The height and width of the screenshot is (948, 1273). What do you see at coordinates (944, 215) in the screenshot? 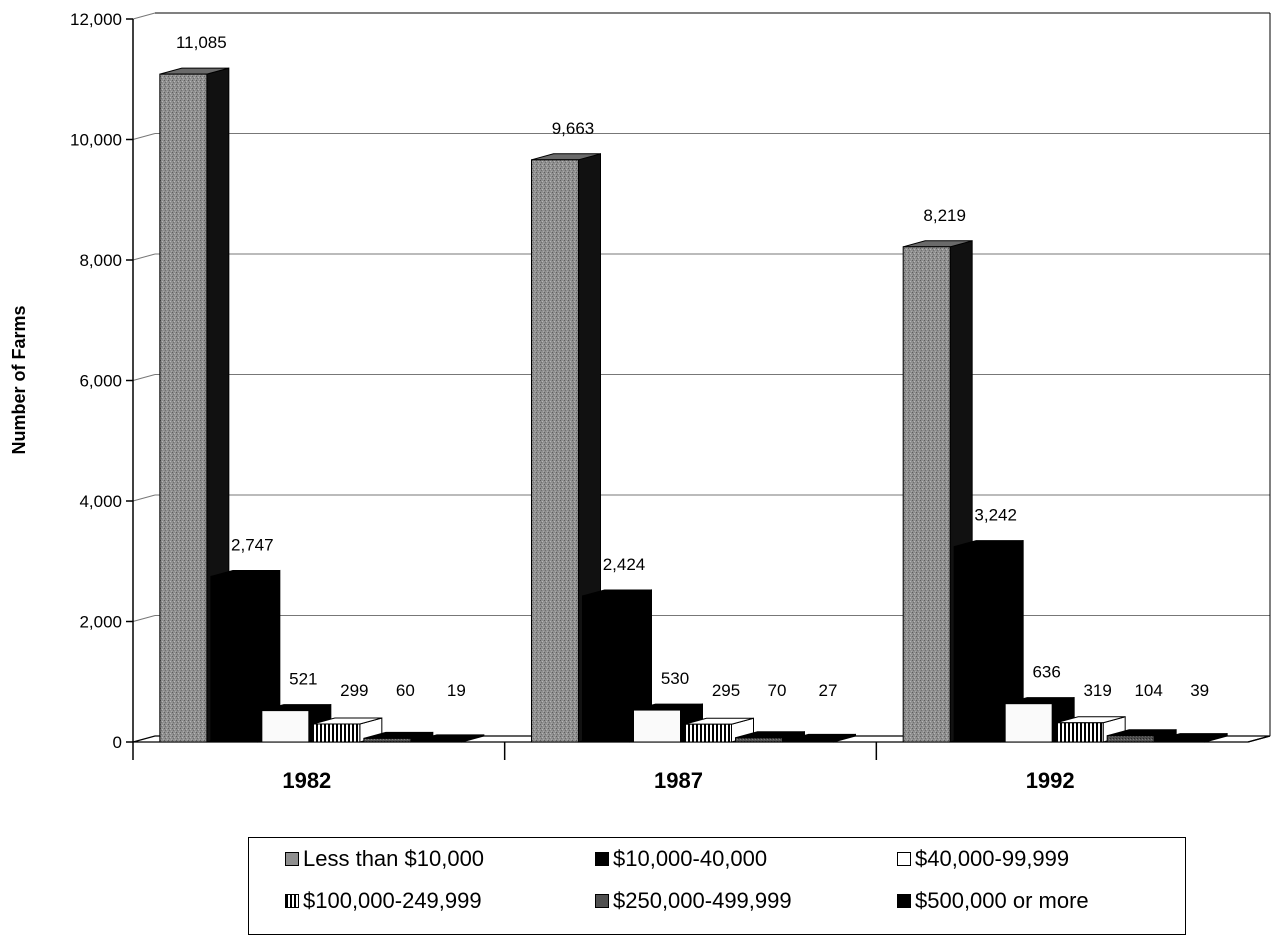
I see `data-label: 8,219` at bounding box center [944, 215].